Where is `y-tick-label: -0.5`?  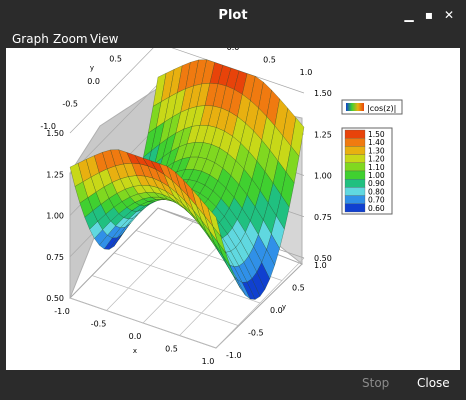 y-tick-label: -0.5 is located at coordinates (256, 333).